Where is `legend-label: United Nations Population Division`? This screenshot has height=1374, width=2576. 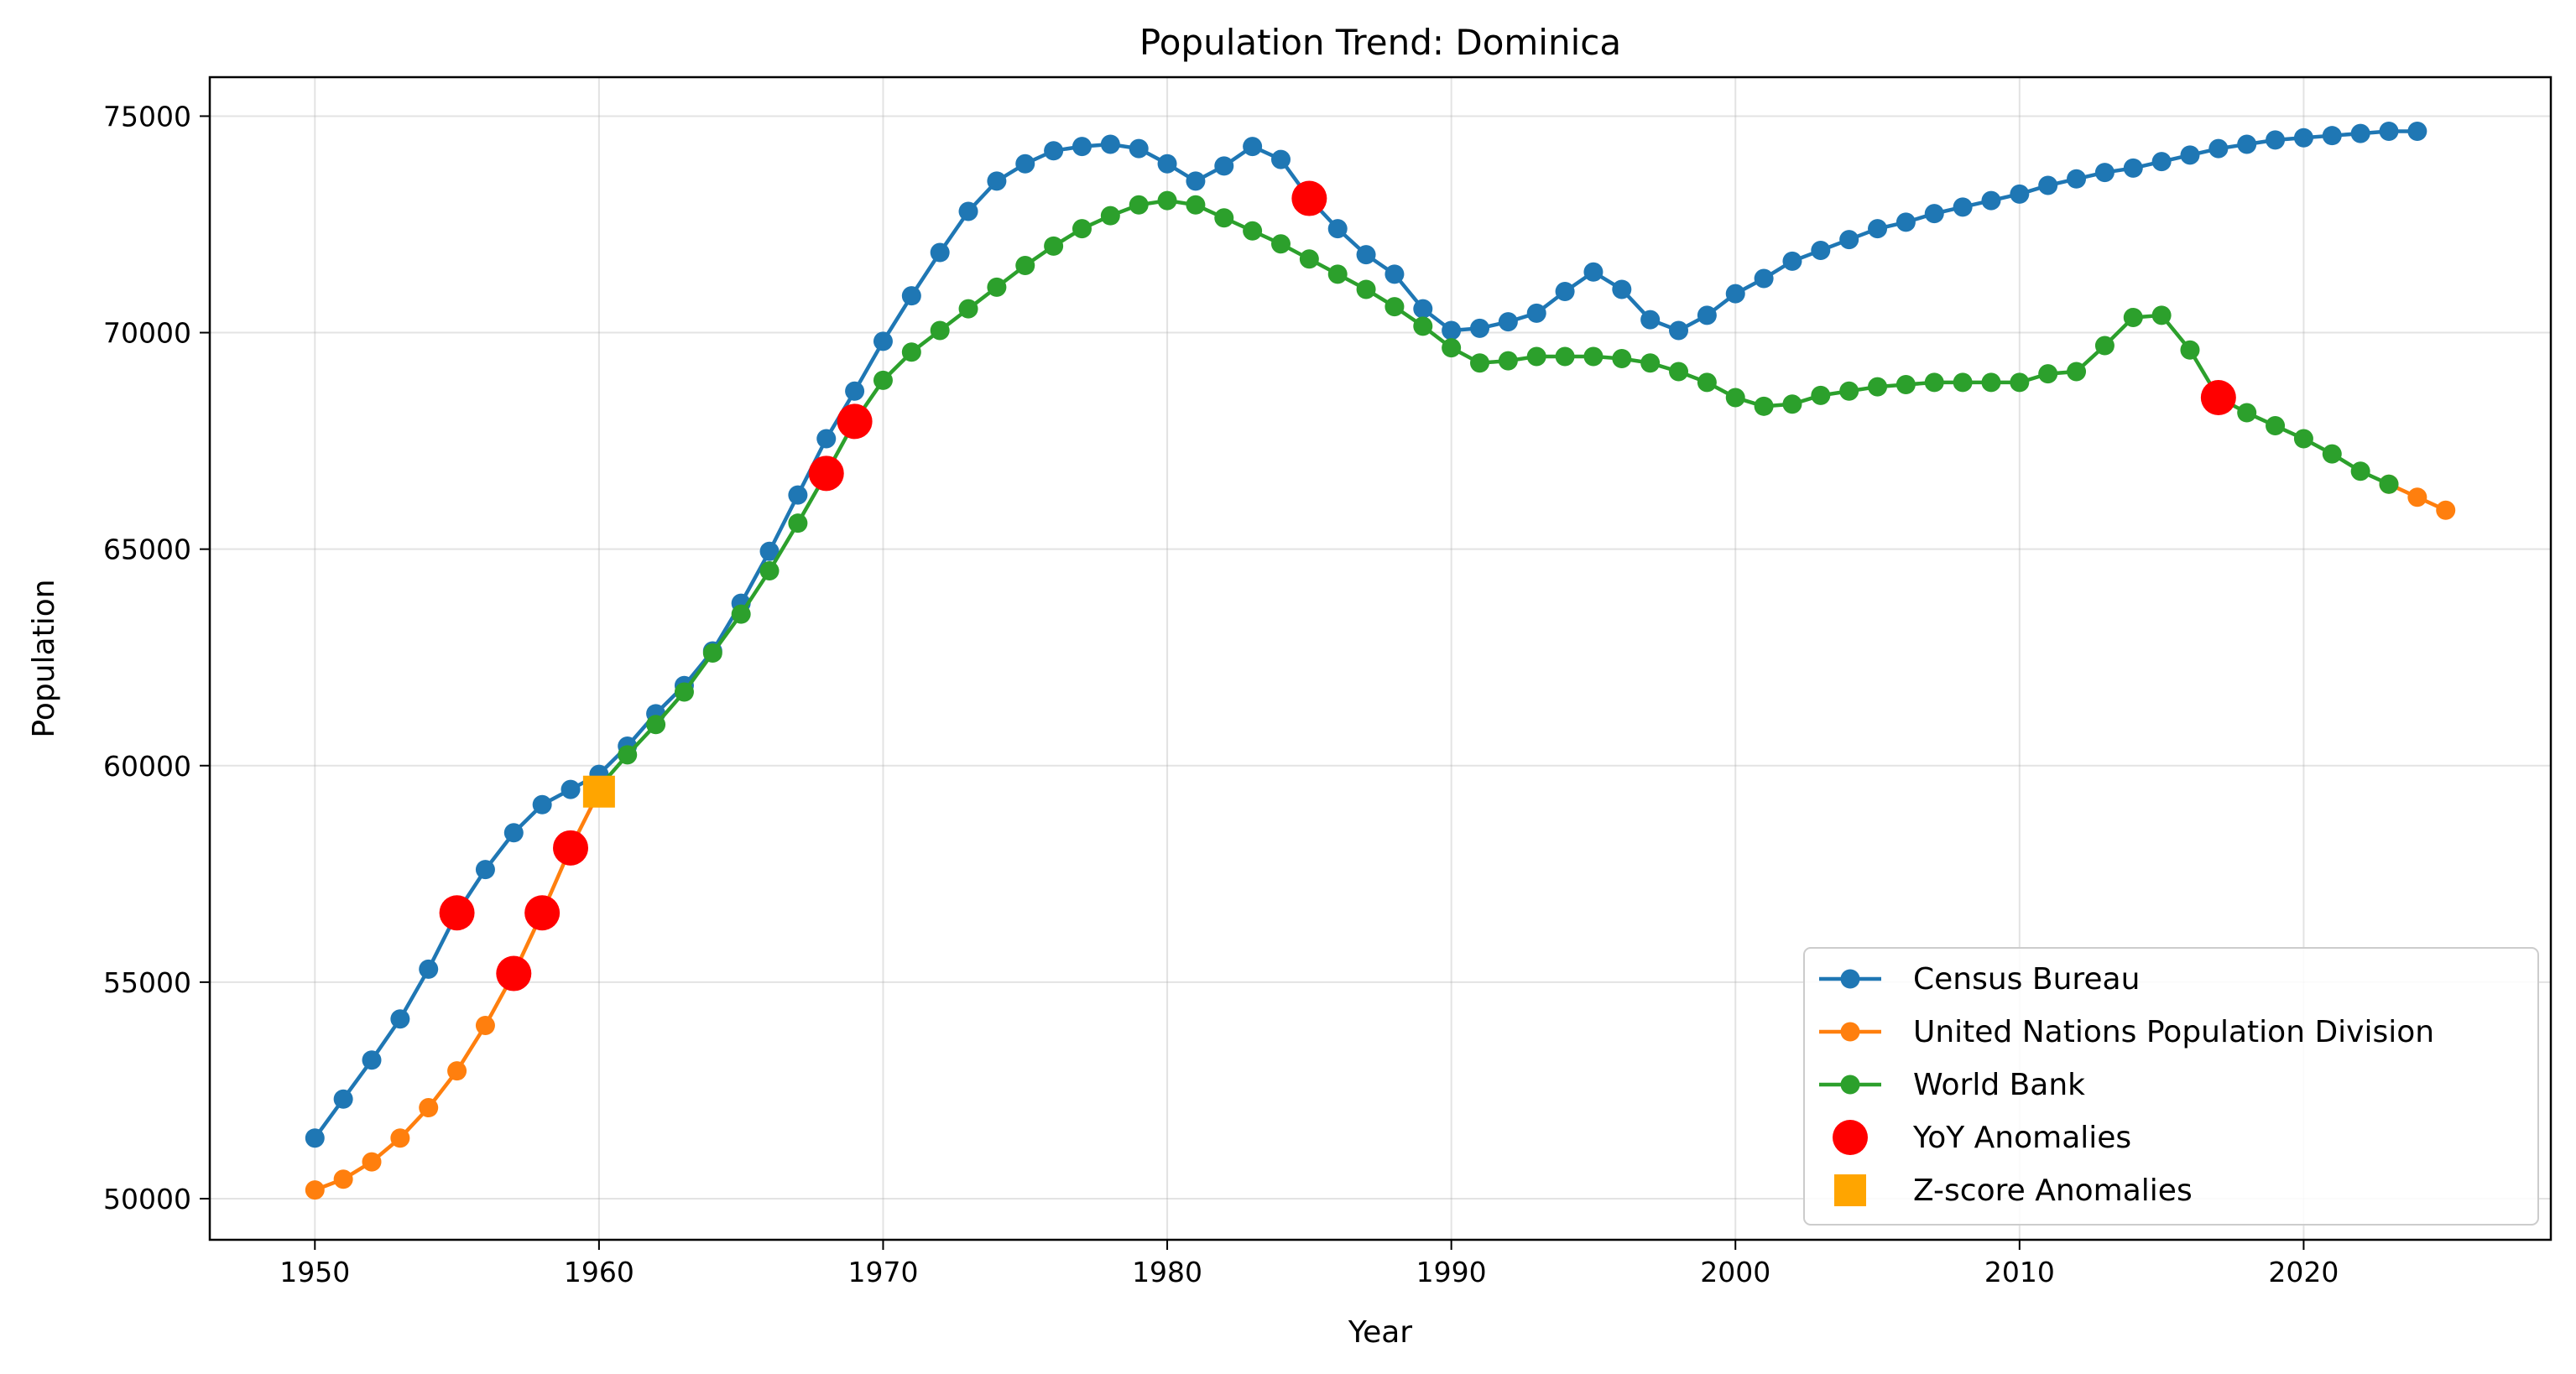 legend-label: United Nations Population Division is located at coordinates (2173, 1032).